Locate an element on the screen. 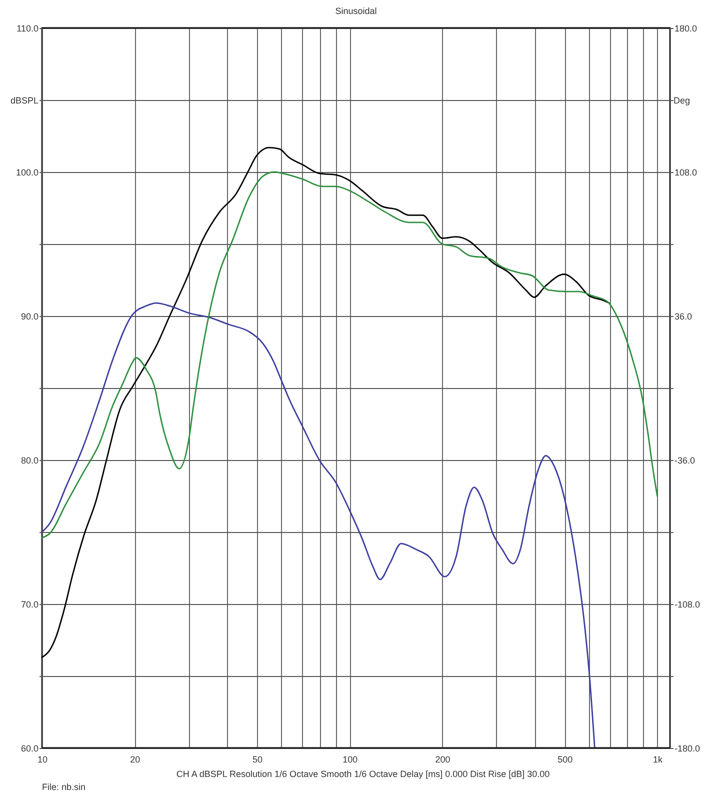 The image size is (705, 804). y2-tick-label: 108.0 is located at coordinates (686, 173).